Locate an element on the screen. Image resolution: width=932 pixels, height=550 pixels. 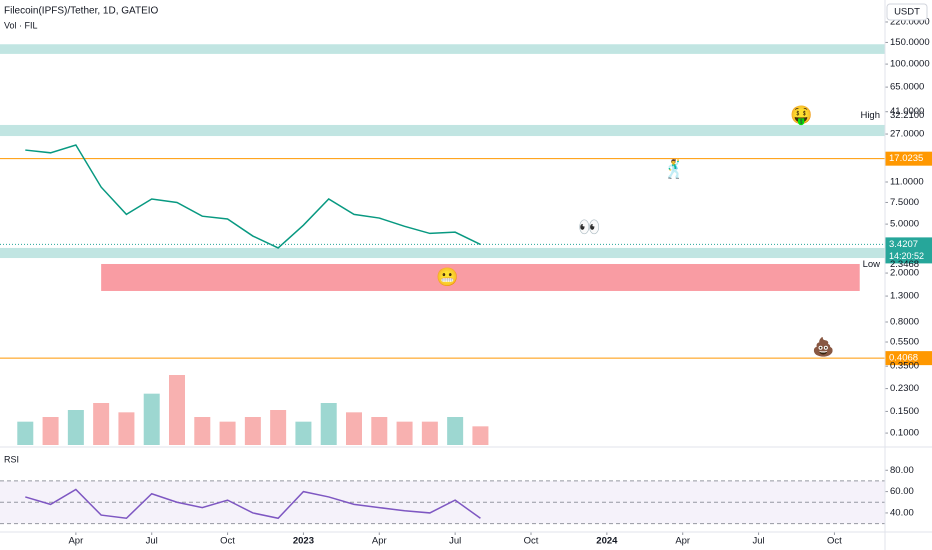
rsi-label: RSI is located at coordinates (11, 459).